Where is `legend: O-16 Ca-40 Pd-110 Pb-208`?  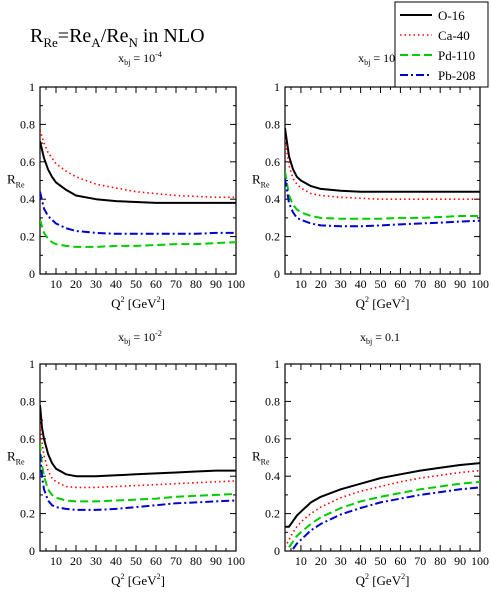 legend: O-16 Ca-40 Pd-110 Pb-208 is located at coordinates (441, 44).